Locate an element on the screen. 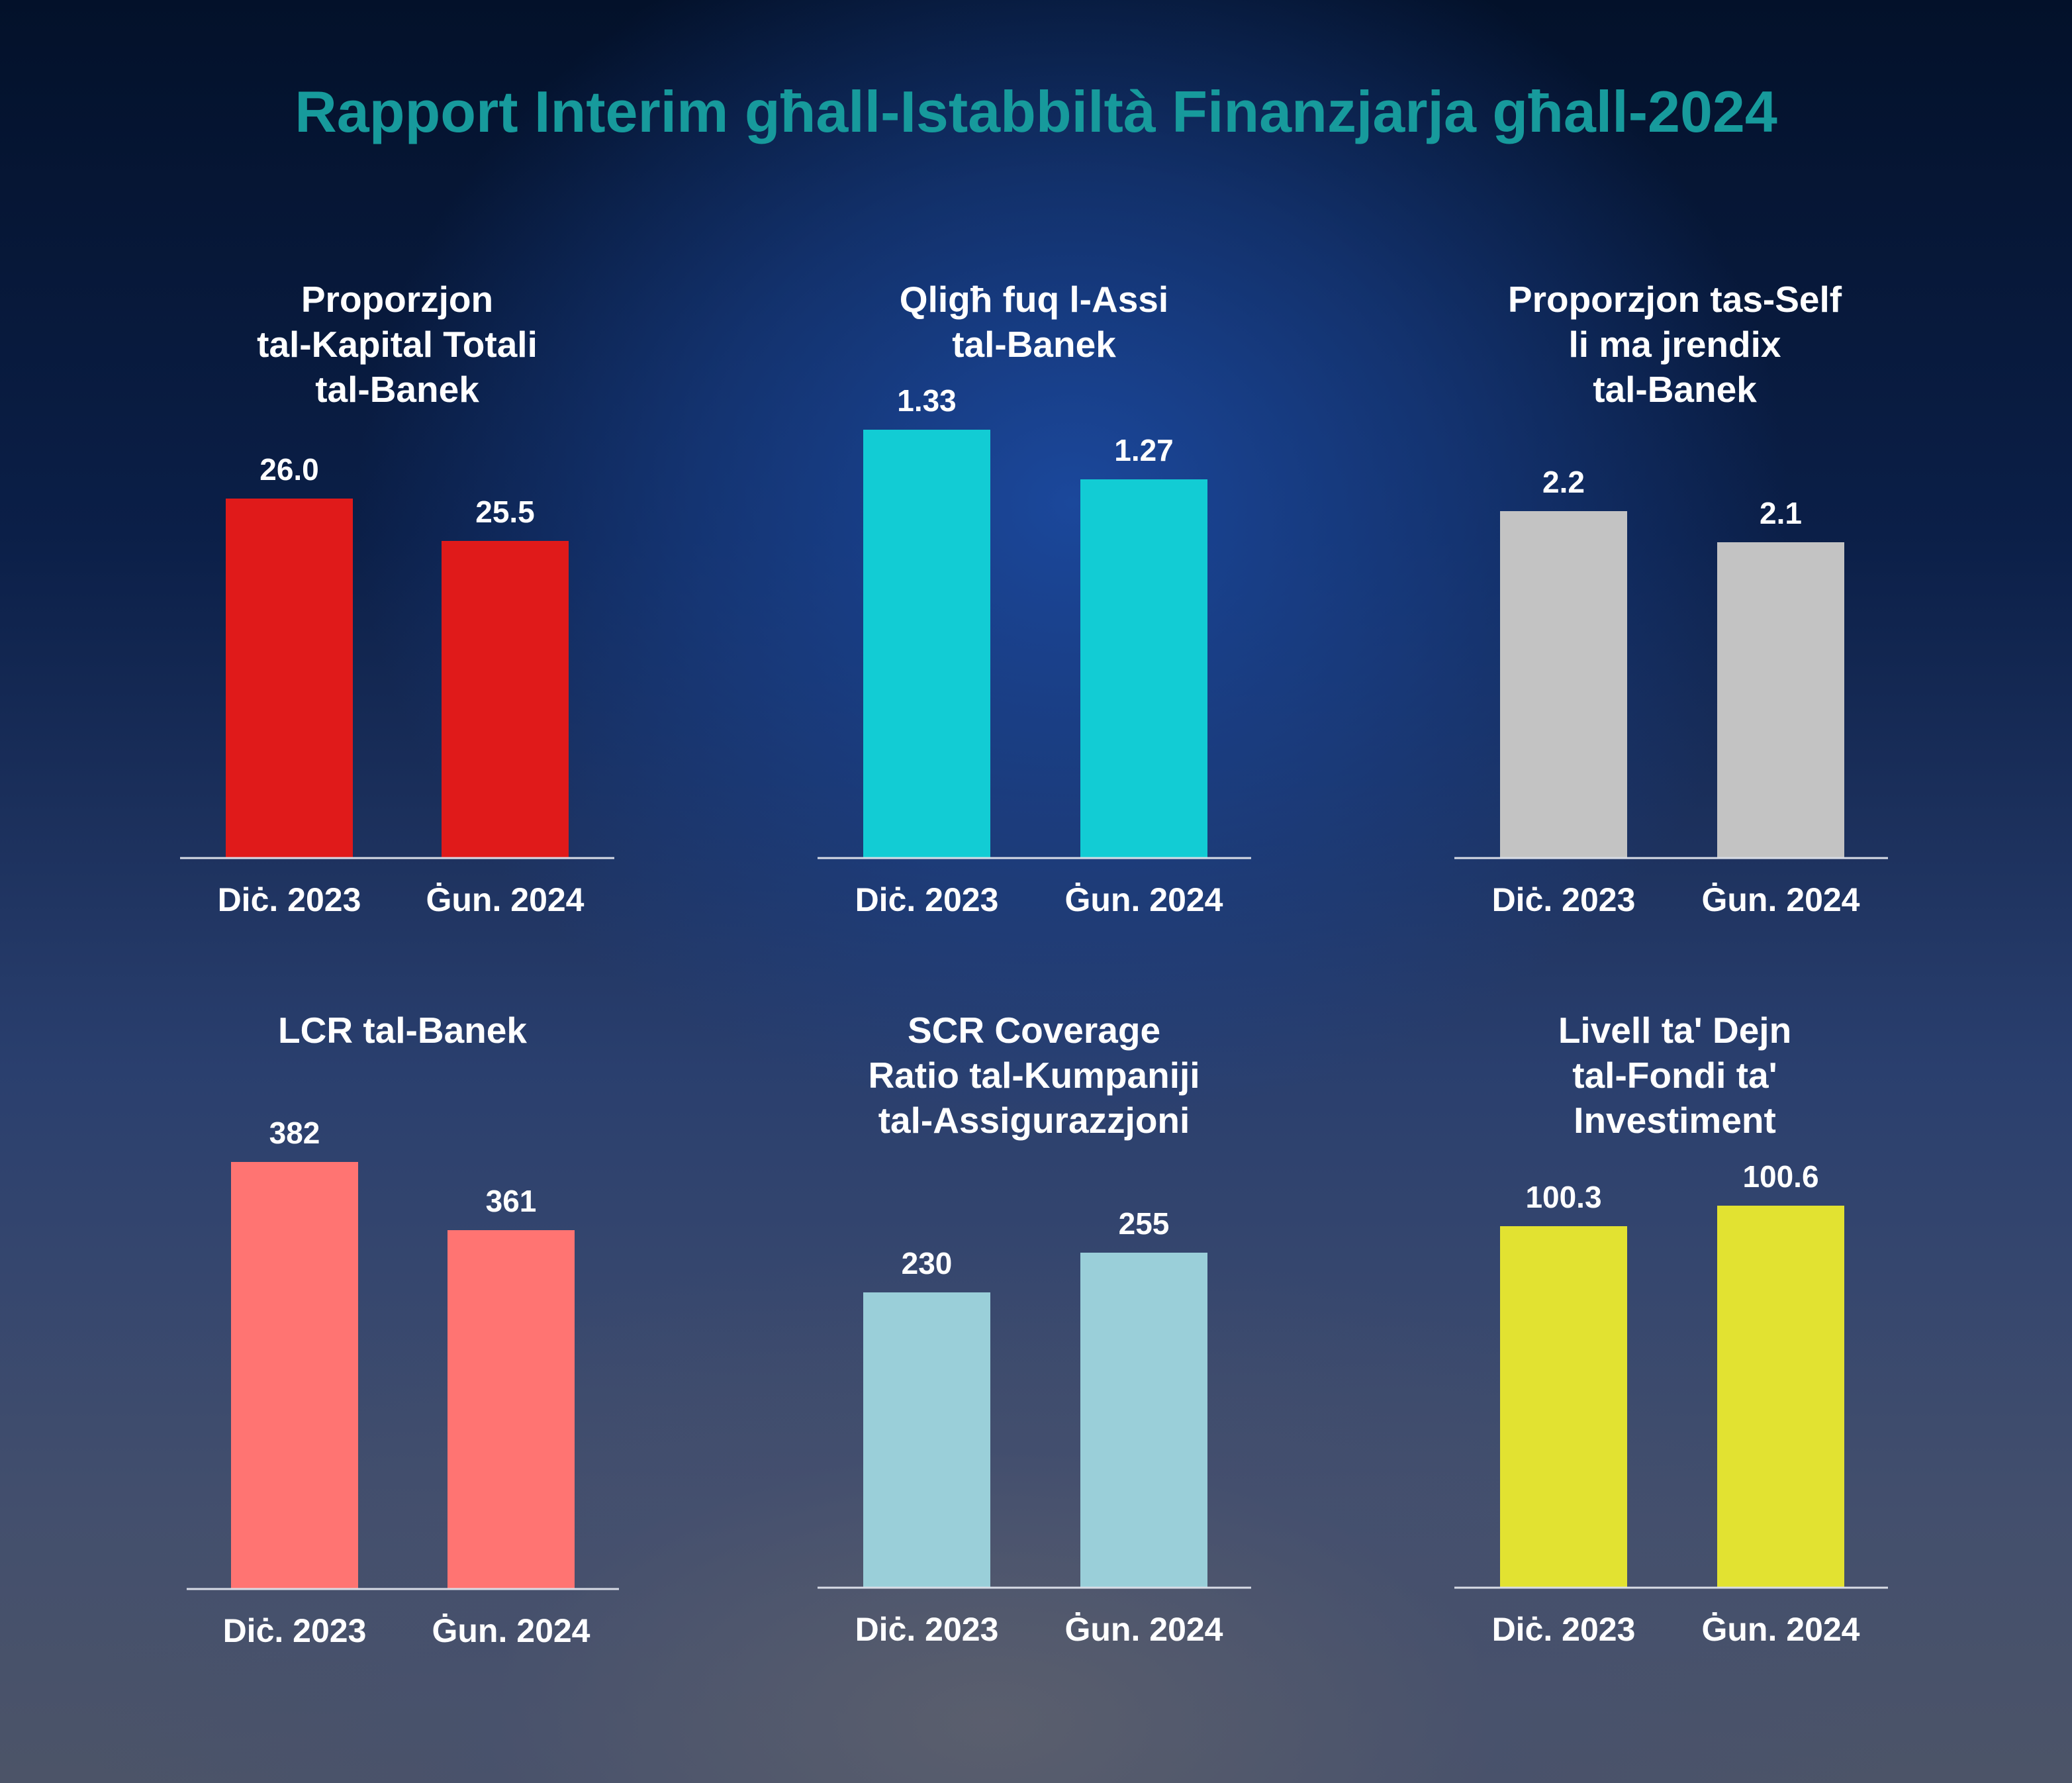  value-label: 100.6 is located at coordinates (1780, 1176).